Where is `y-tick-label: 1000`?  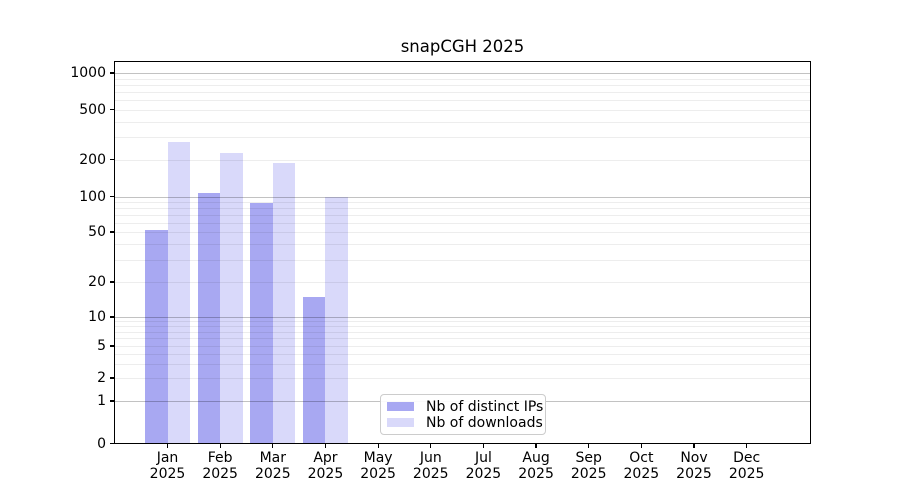 y-tick-label: 1000 is located at coordinates (88, 73).